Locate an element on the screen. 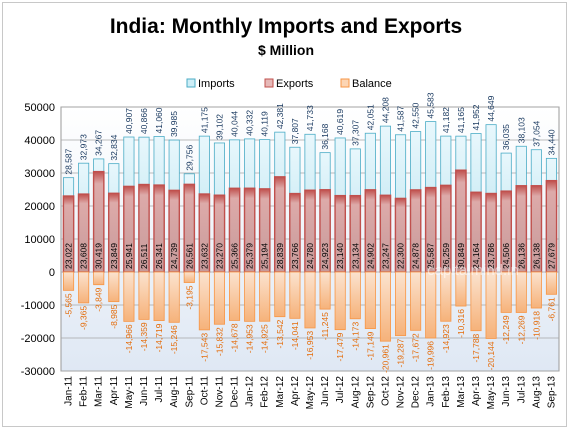 The height and width of the screenshot is (430, 571). legend-label: Exports is located at coordinates (295, 84).